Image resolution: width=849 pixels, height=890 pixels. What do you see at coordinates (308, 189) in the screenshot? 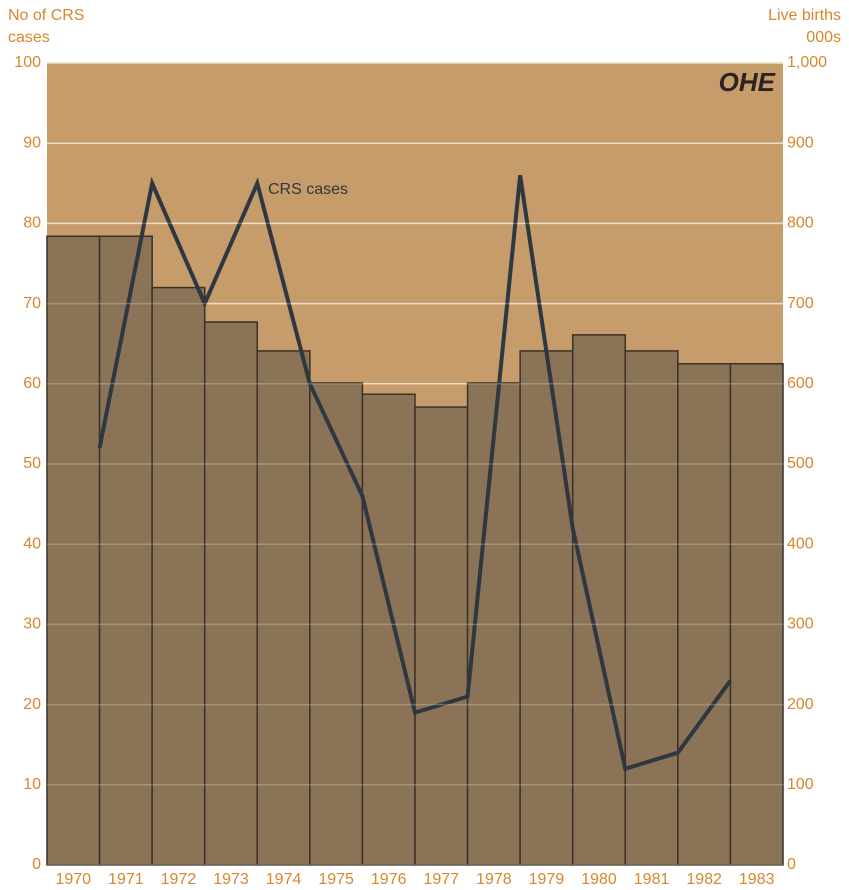
I see `annotation: CRS cases` at bounding box center [308, 189].